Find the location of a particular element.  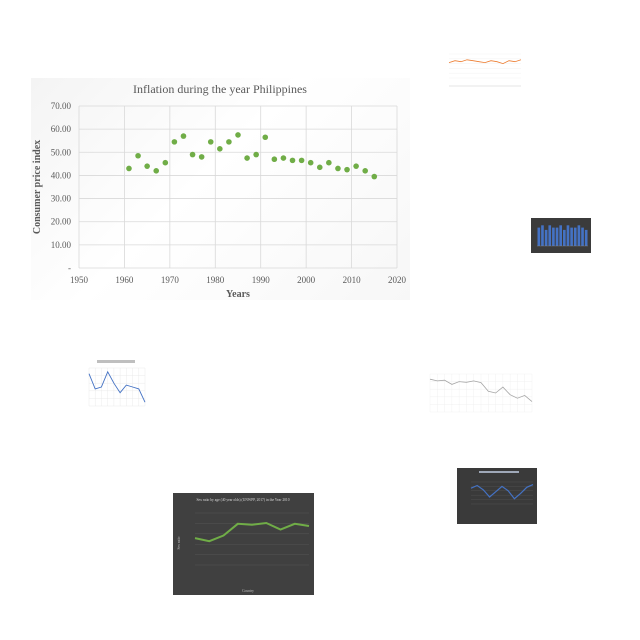

x-tick-label: 1980 is located at coordinates (215, 280).